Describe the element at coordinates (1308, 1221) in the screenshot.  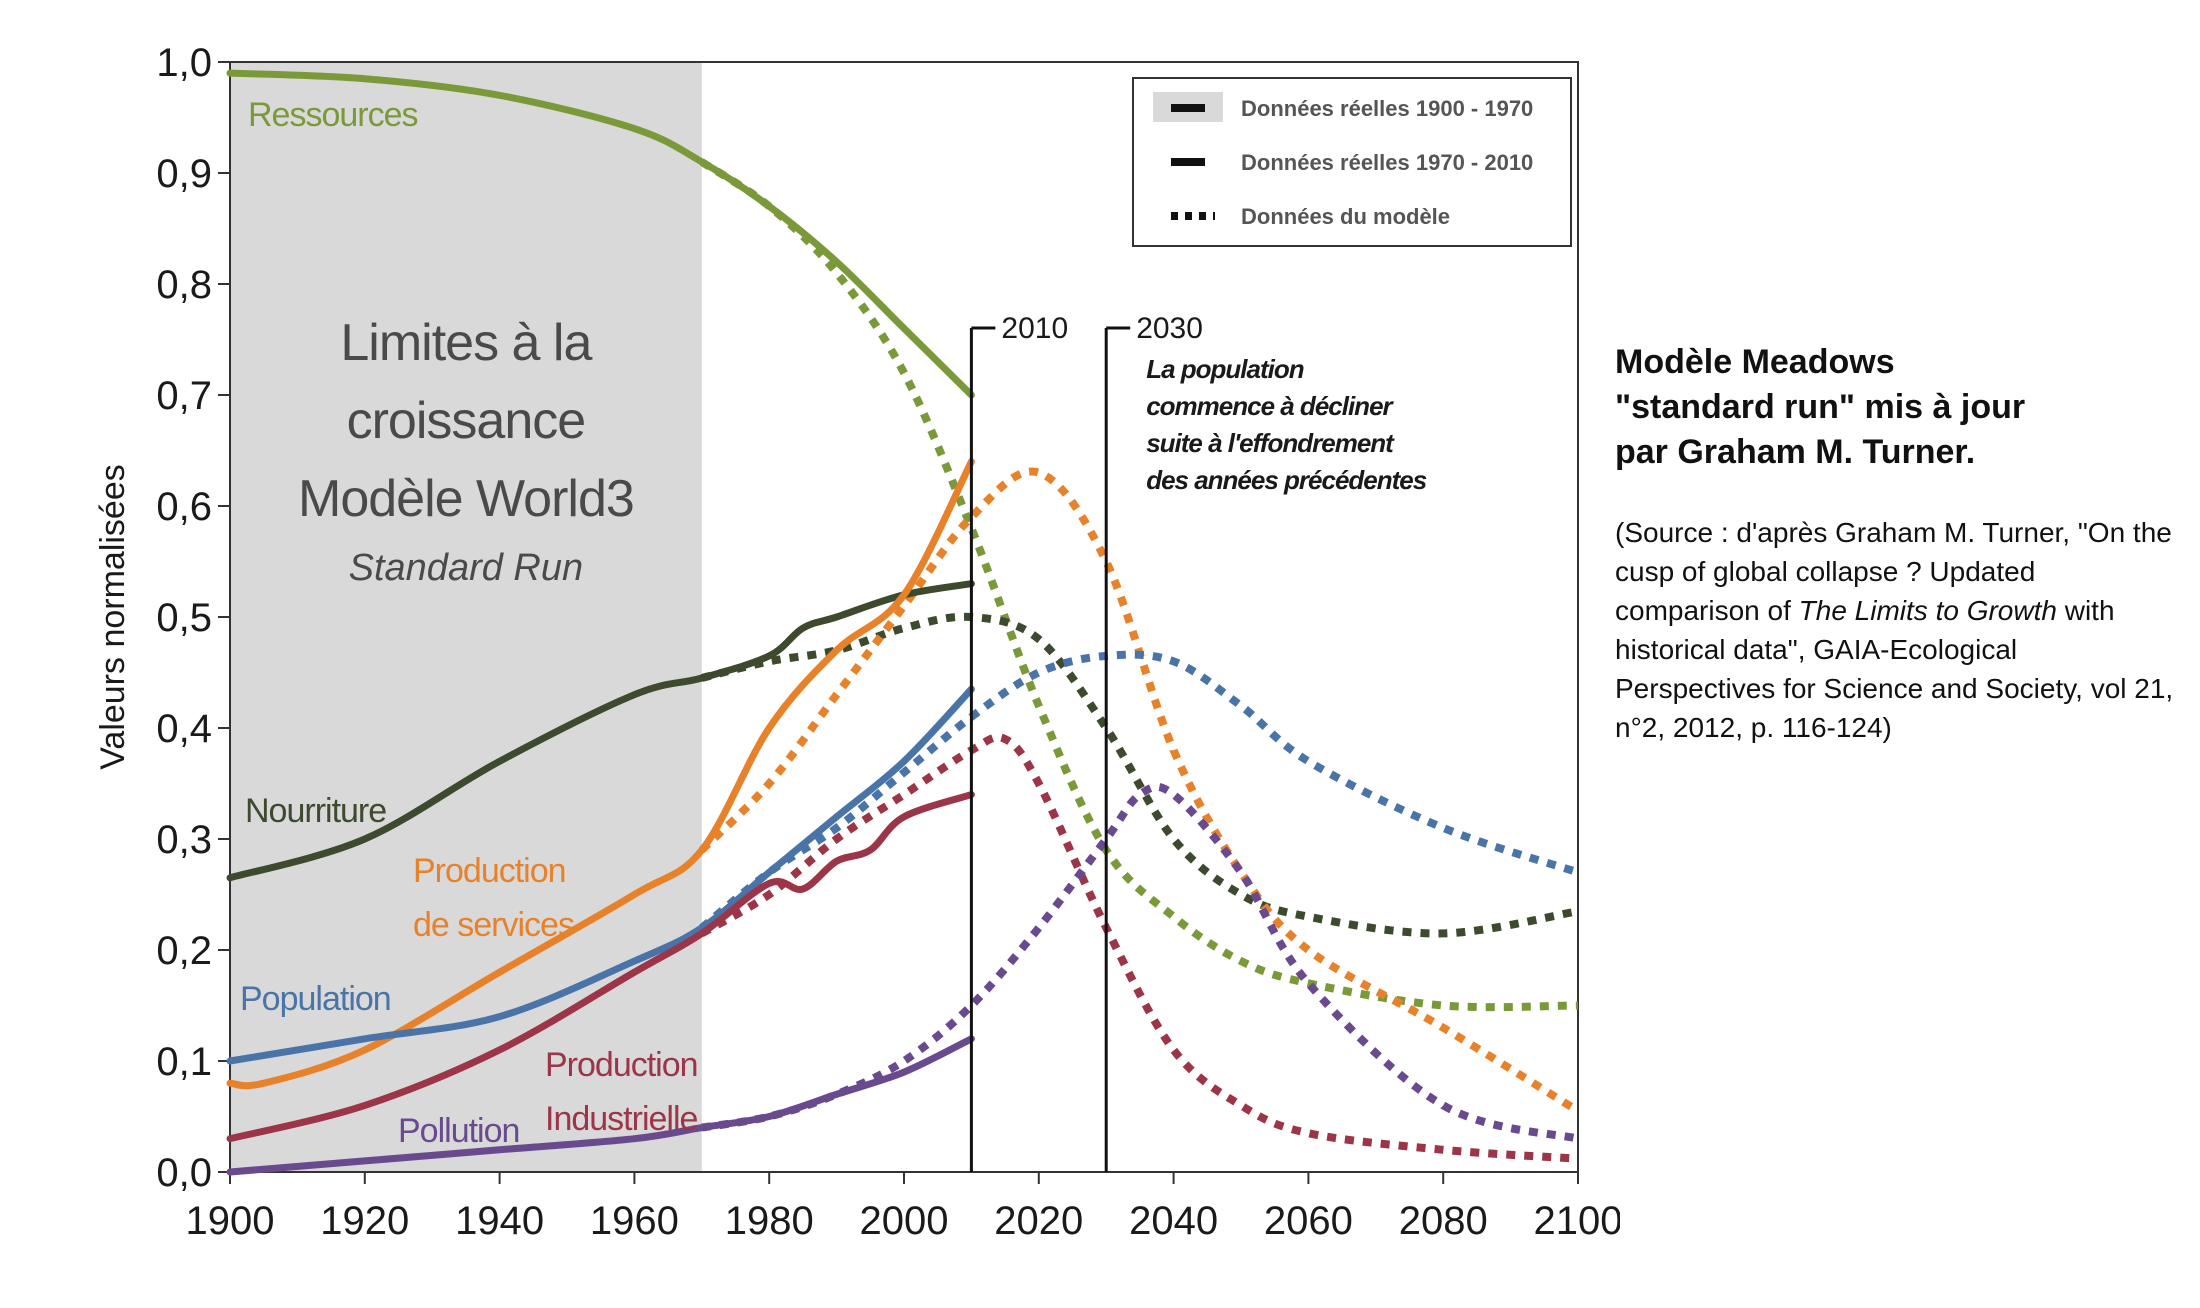
I see `x-tick-label: 2060` at that location.